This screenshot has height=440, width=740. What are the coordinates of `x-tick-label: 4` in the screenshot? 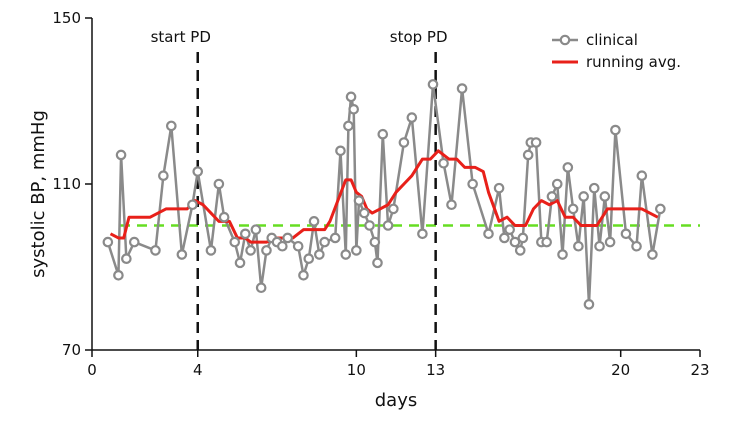 It's located at (198, 370).